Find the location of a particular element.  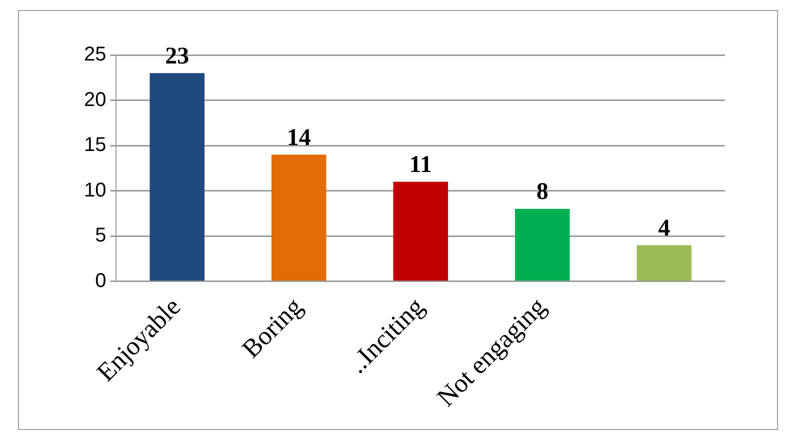

y-tick-label: 15 is located at coordinates (95, 145).